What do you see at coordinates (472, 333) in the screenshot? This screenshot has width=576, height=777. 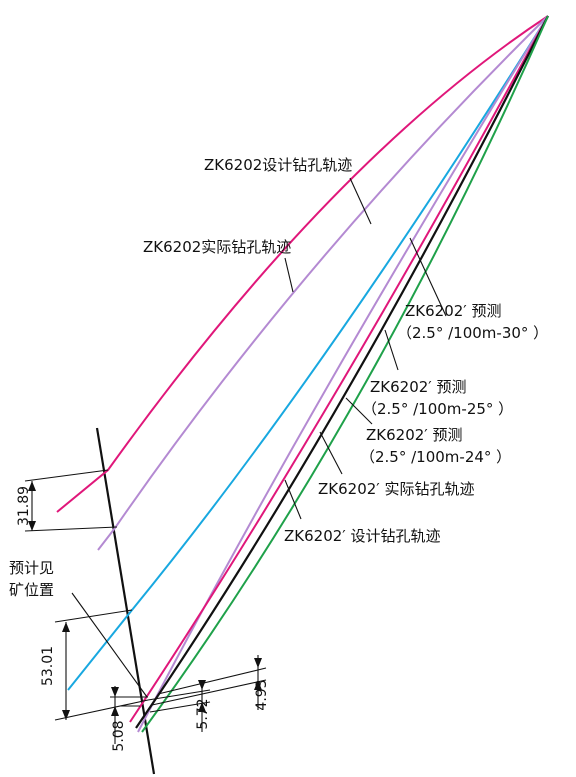 I see `label-pred30-param: （2.5° /100m-30° ）` at bounding box center [472, 333].